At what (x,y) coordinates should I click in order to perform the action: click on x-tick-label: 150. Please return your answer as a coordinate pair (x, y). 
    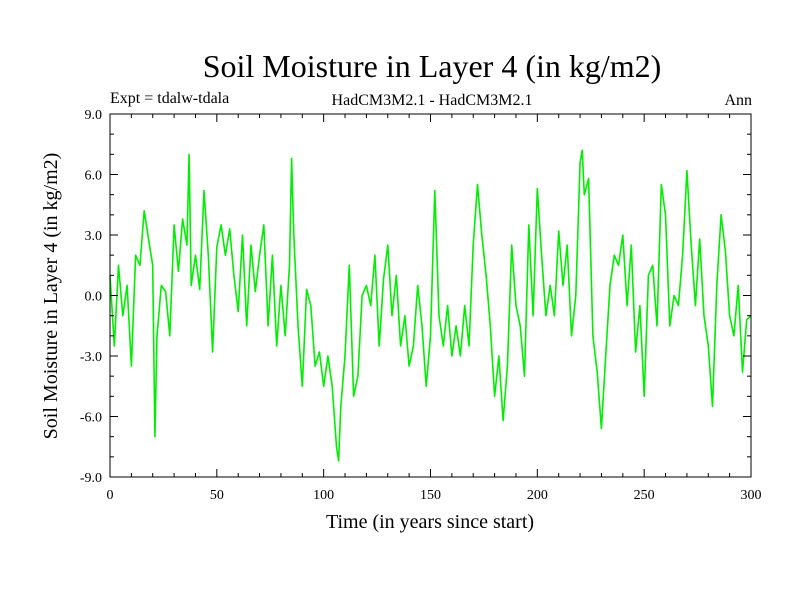
    Looking at the image, I should click on (430, 495).